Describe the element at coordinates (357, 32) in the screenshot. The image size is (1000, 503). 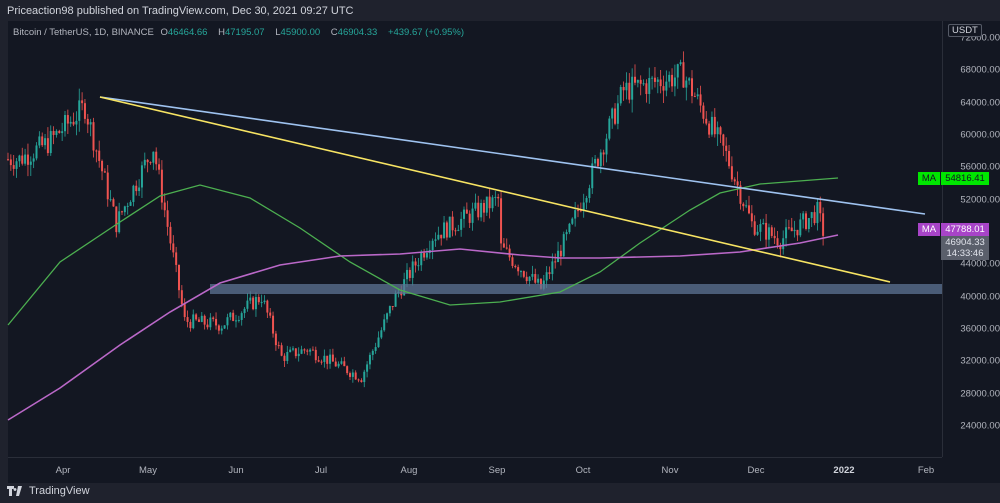
I see `close-value: 46904.33` at that location.